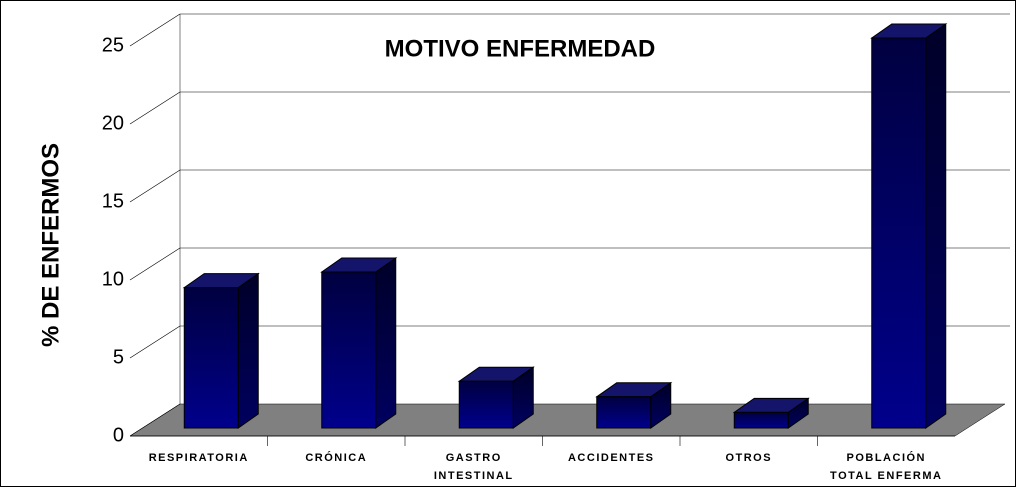 The width and height of the screenshot is (1016, 487). Describe the element at coordinates (50, 245) in the screenshot. I see `y-axis-label: % DE ENFERMOS` at that location.